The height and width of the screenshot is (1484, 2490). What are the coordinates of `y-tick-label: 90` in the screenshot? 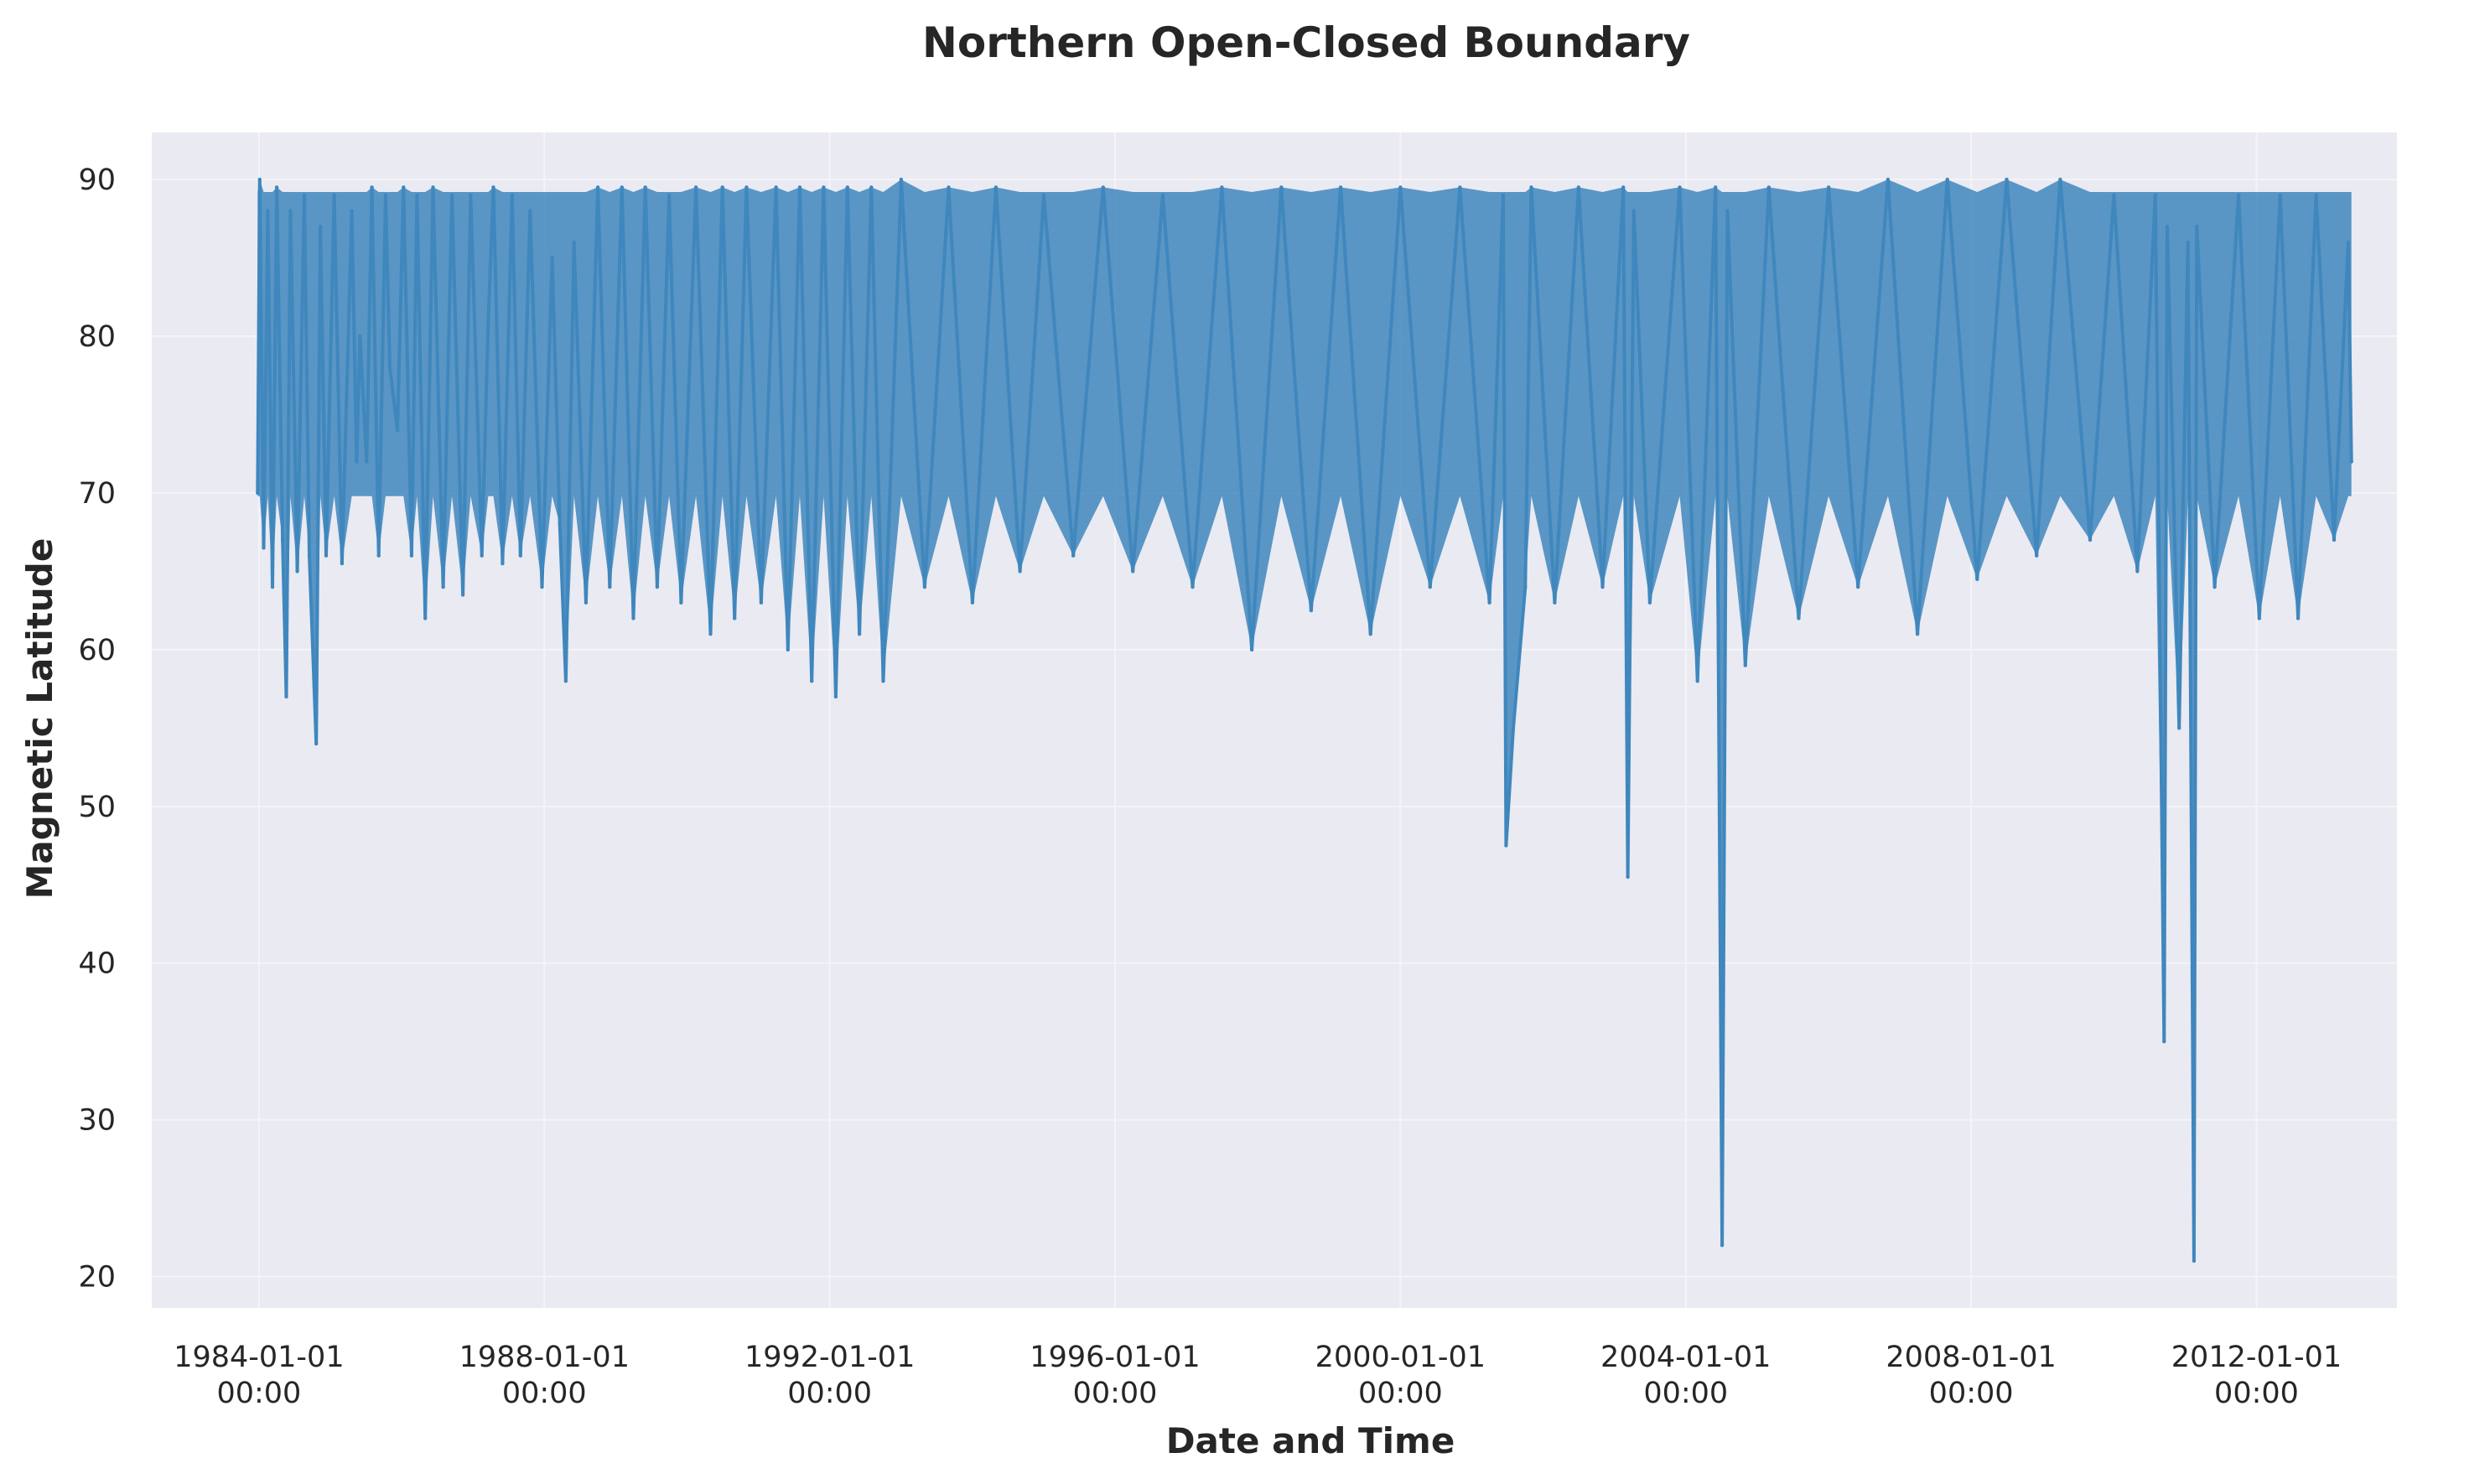 It's located at (97, 180).